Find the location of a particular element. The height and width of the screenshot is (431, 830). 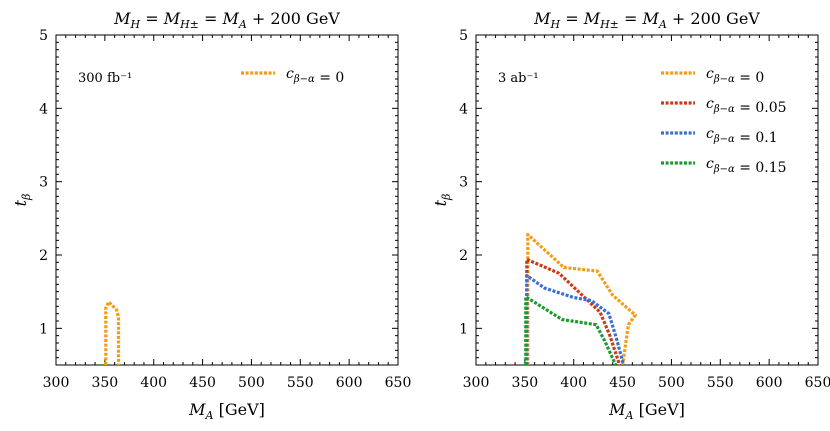

legend-label-4: cβ−α = 0.15 is located at coordinates (746, 166).